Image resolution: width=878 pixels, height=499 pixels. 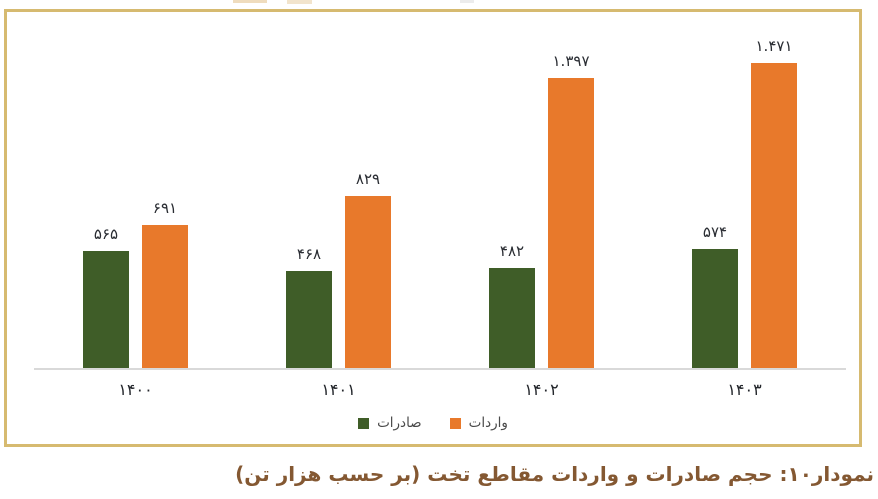 What do you see at coordinates (309, 306) in the screenshot?
I see `exports-bar: ۴۶۸` at bounding box center [309, 306].